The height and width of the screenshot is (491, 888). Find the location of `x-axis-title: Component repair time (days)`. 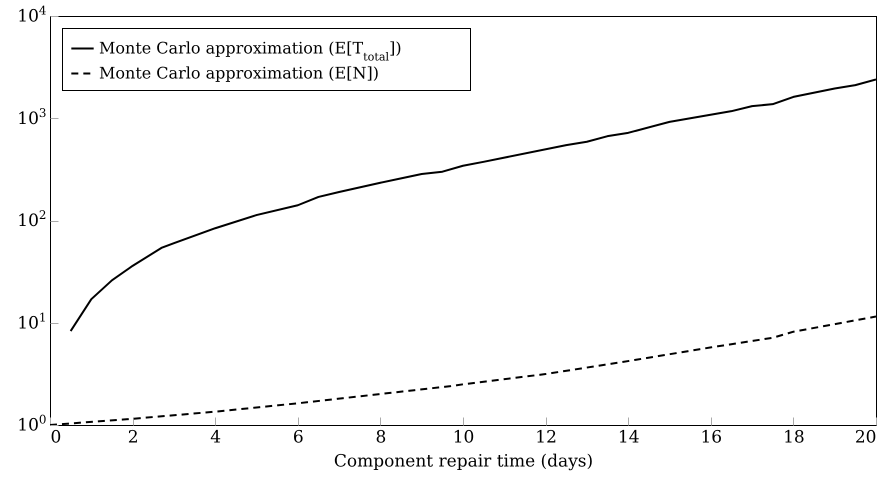

x-axis-title: Component repair time (days) is located at coordinates (464, 462).